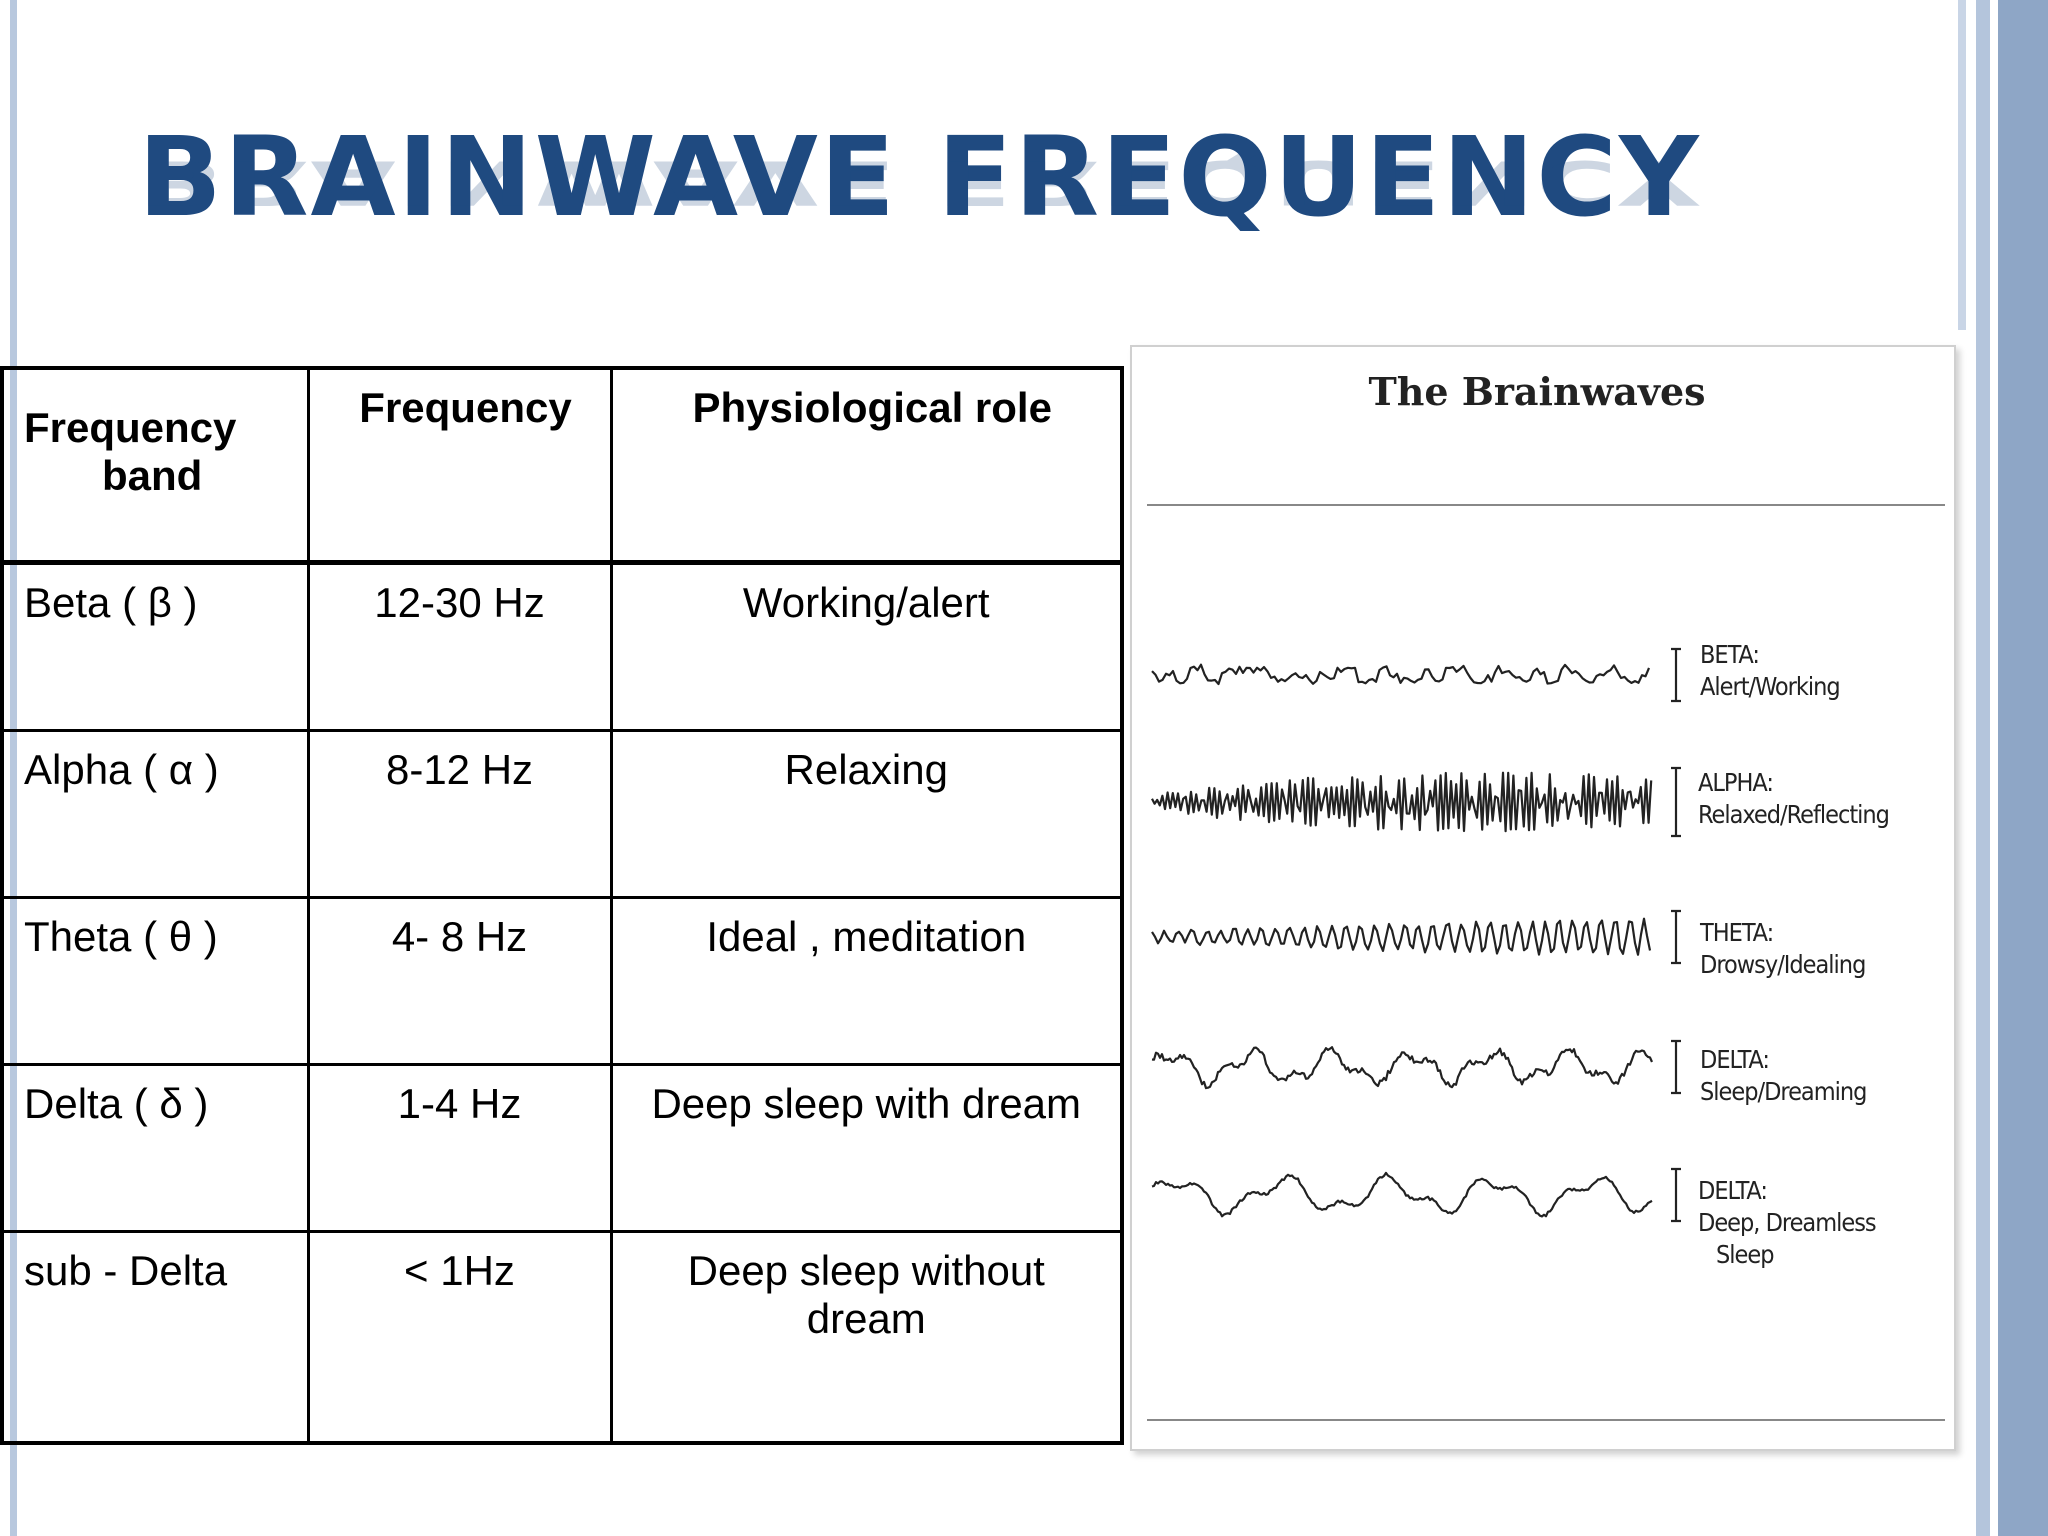 This screenshot has height=1536, width=2048. What do you see at coordinates (1537, 391) in the screenshot?
I see `figure-title: The Brainwaves` at bounding box center [1537, 391].